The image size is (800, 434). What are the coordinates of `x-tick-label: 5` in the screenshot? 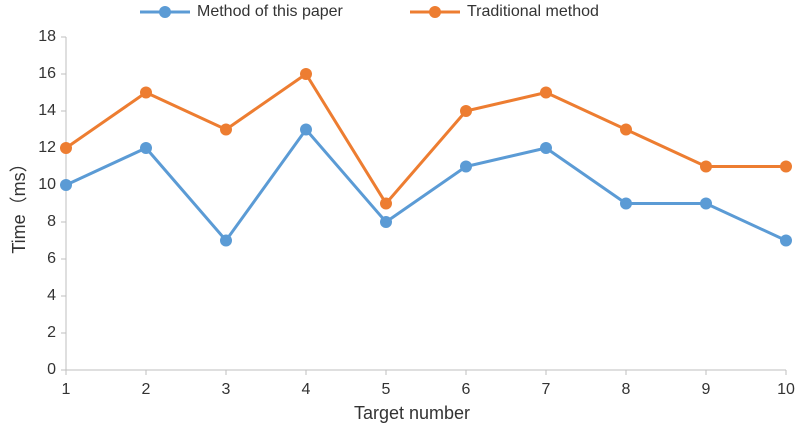 It's located at (386, 389).